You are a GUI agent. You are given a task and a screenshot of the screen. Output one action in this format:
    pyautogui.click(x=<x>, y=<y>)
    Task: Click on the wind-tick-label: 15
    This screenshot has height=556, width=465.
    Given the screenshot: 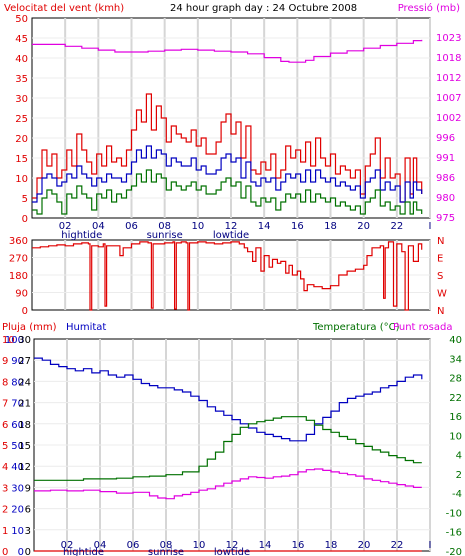 What is the action you would take?
    pyautogui.click(x=21, y=159)
    